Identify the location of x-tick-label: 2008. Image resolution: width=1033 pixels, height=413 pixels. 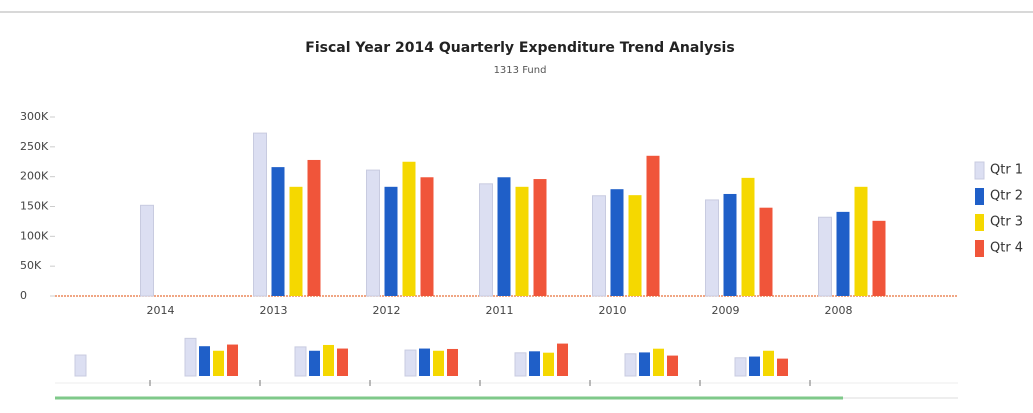
(839, 310).